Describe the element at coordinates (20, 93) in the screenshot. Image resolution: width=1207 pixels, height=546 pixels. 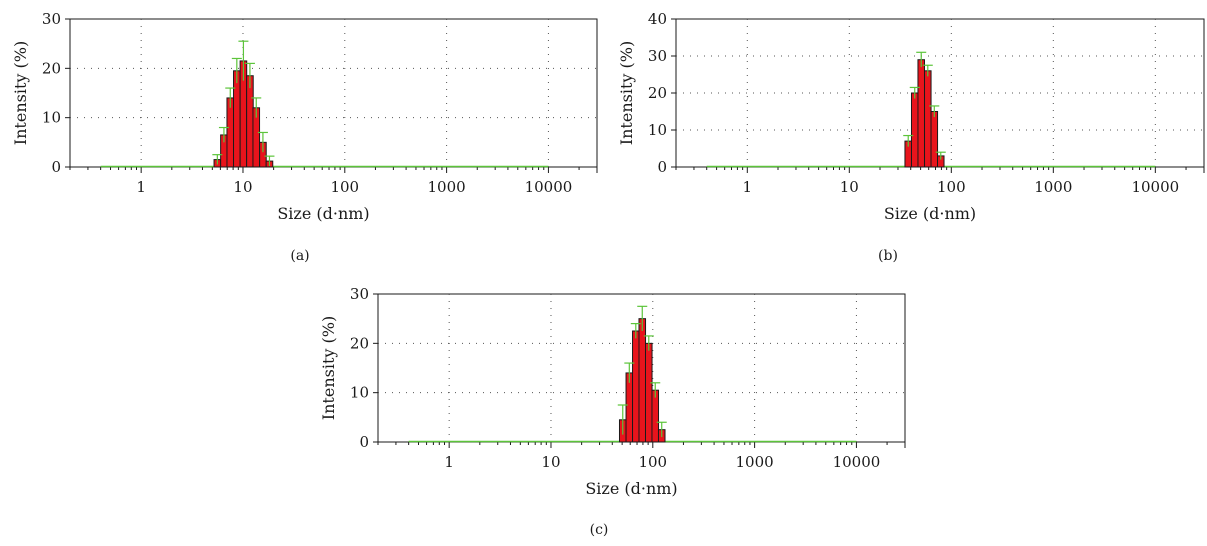
I see `chart-a-ylabel: Intensity (%)` at that location.